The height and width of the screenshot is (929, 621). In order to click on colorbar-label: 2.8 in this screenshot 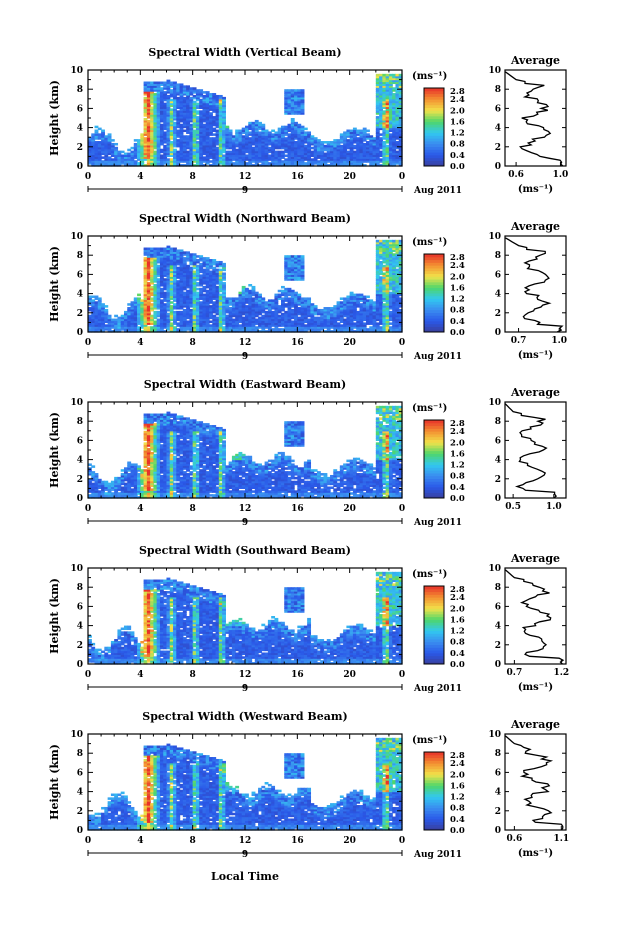, I will do `click(457, 92)`.